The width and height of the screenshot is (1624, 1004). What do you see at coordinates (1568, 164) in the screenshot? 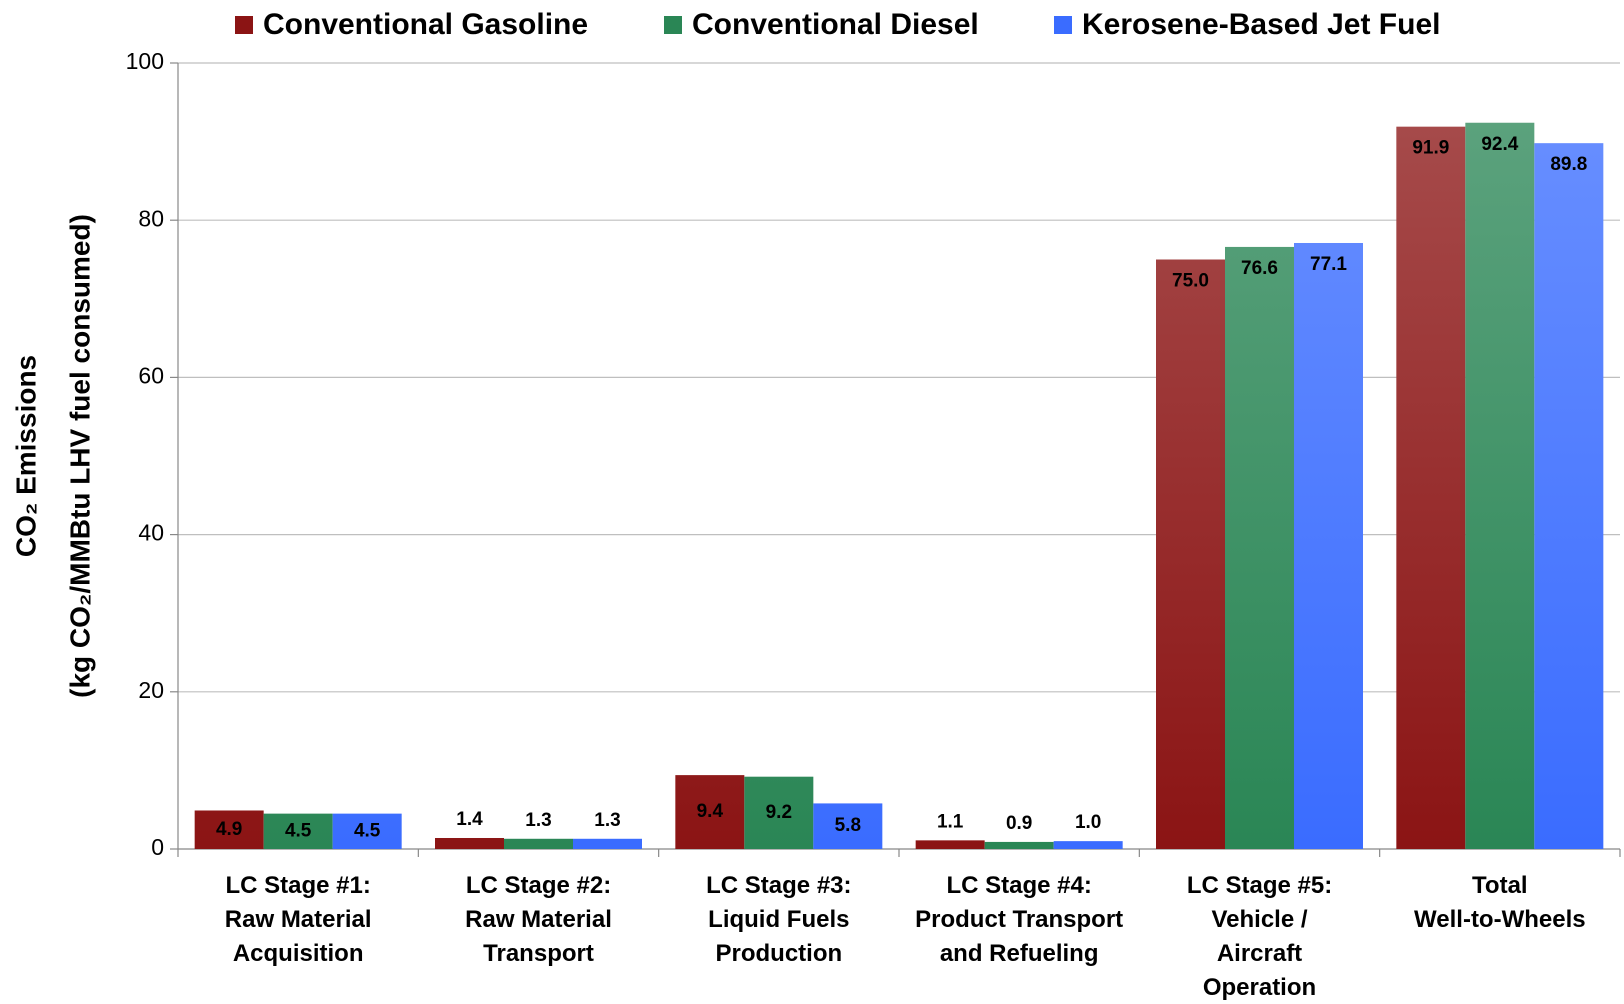
I see `data-label: 89.8` at bounding box center [1568, 164].